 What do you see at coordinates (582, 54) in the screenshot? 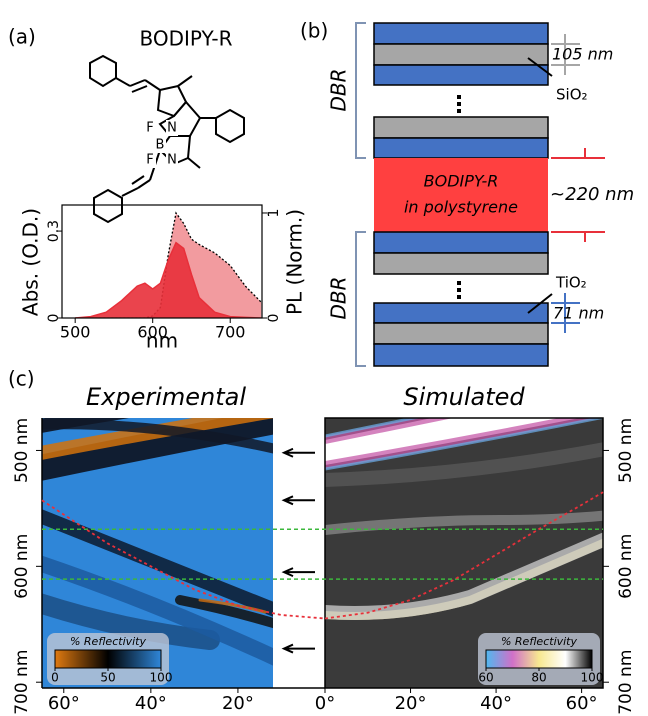
I see `dimension-label: 105 nm` at bounding box center [582, 54].